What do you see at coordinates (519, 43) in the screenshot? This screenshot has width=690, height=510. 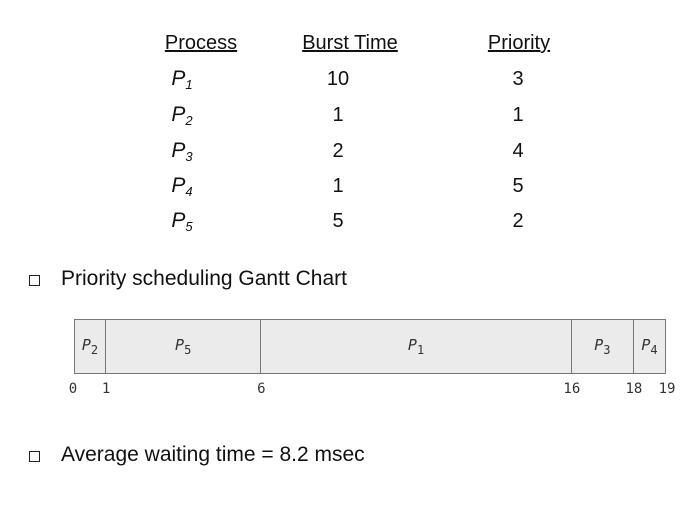 I see `header-priority: Priority` at bounding box center [519, 43].